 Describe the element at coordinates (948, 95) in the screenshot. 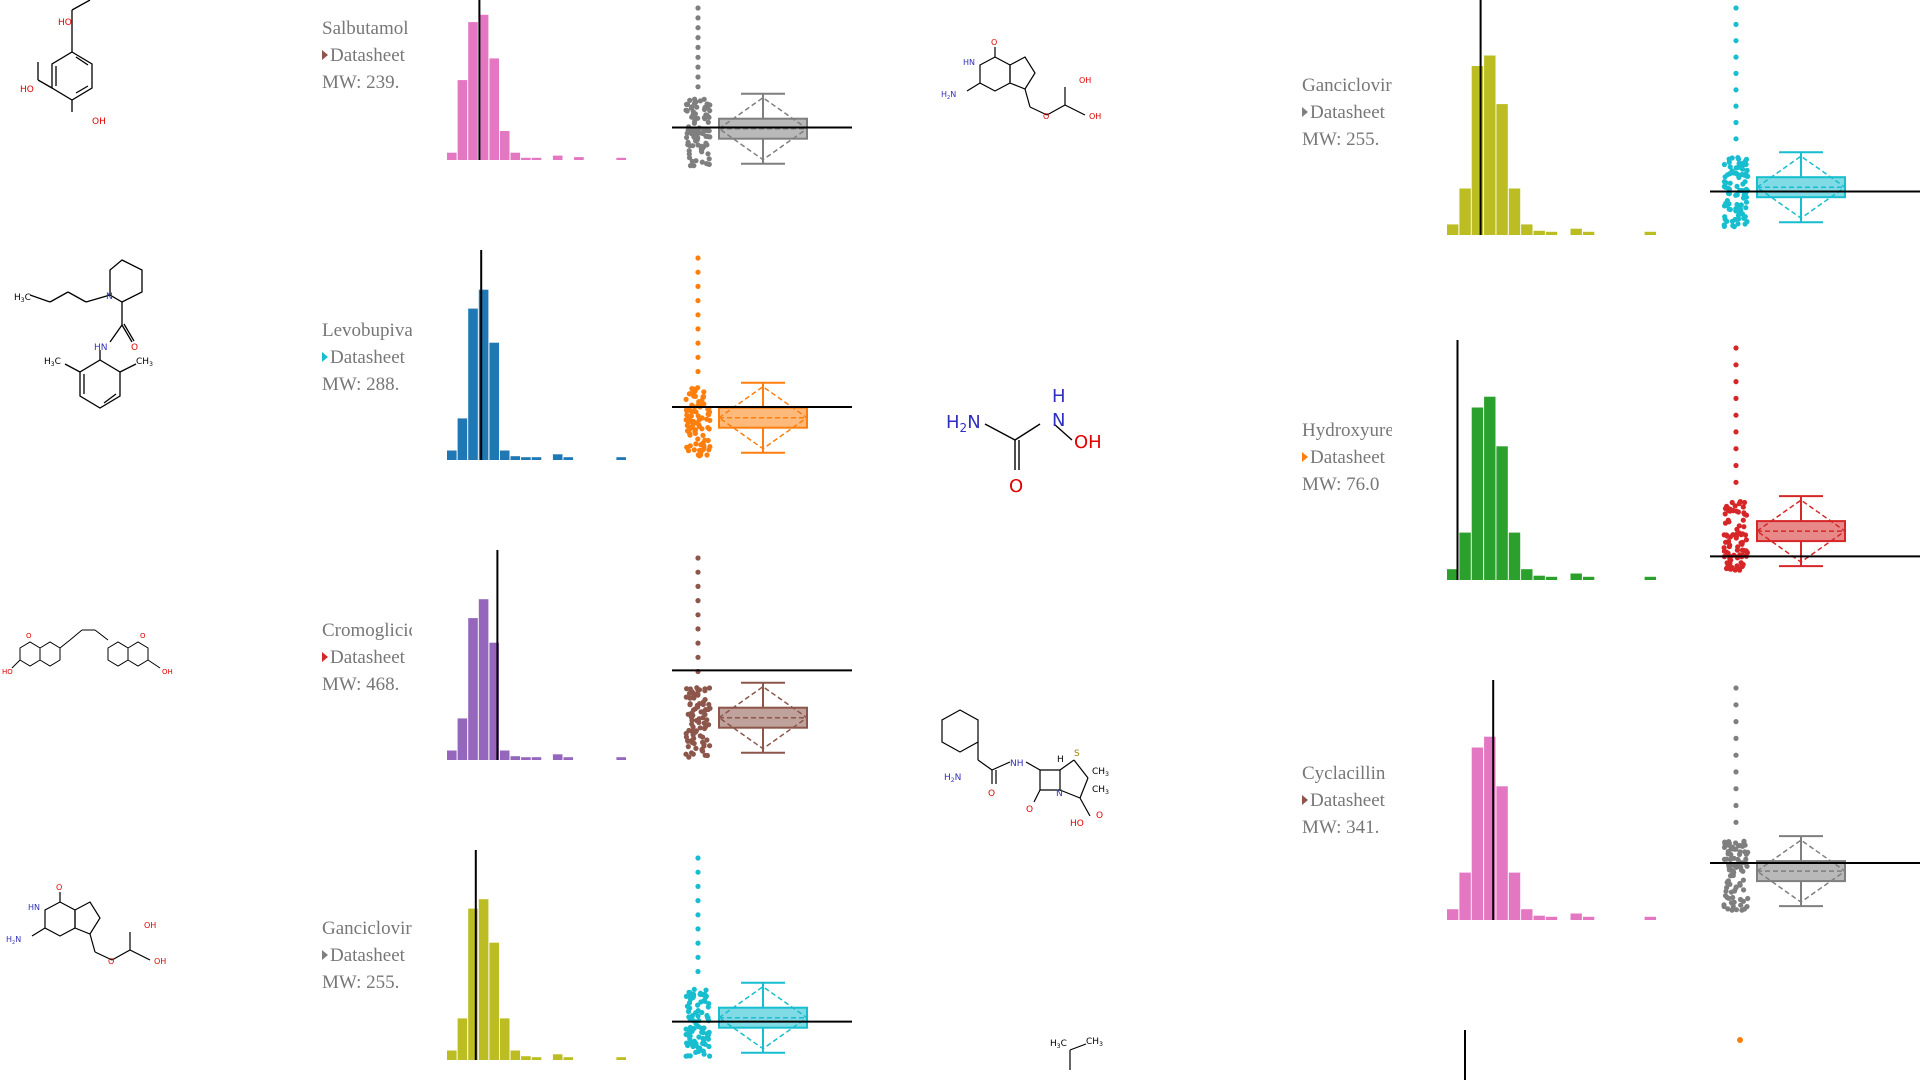

I see `atom-label: H2N` at that location.